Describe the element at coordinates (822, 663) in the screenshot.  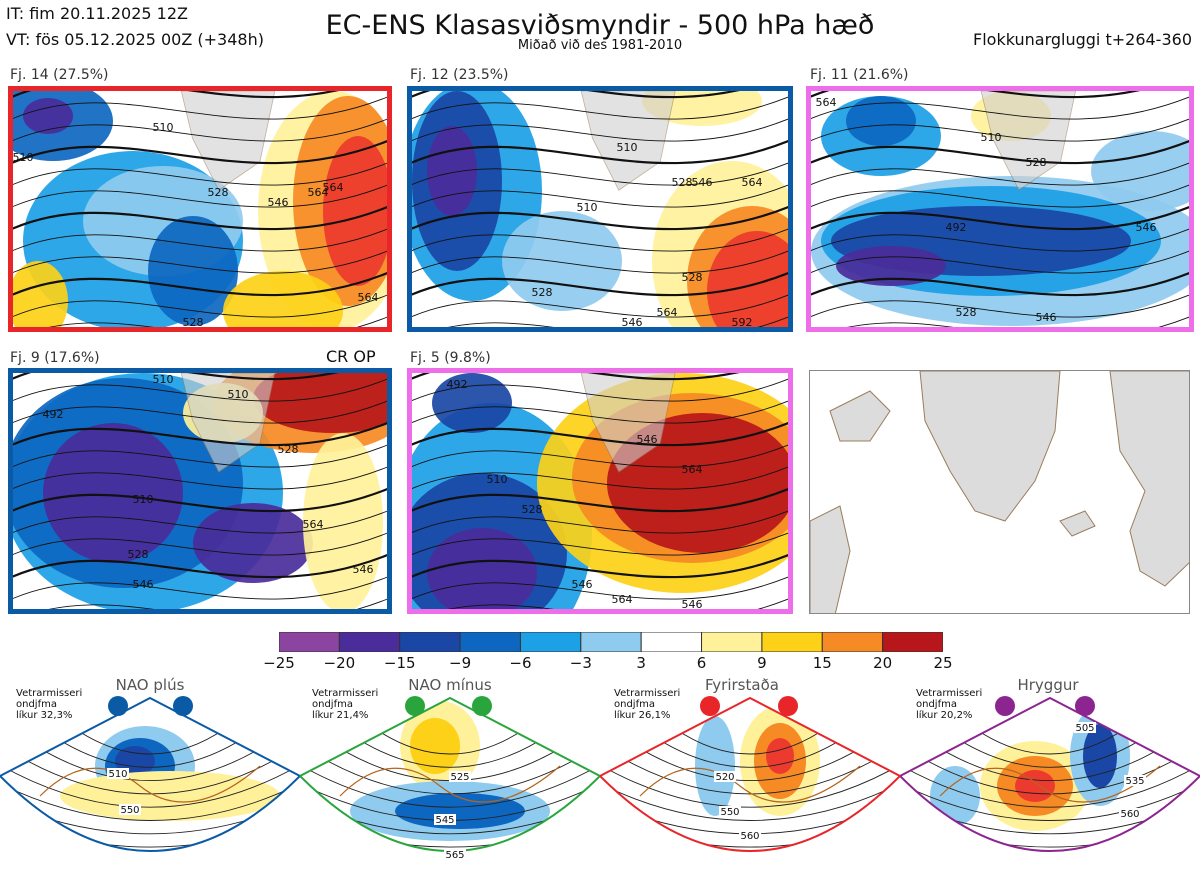
I see `colorbar-tick-label: 15` at that location.